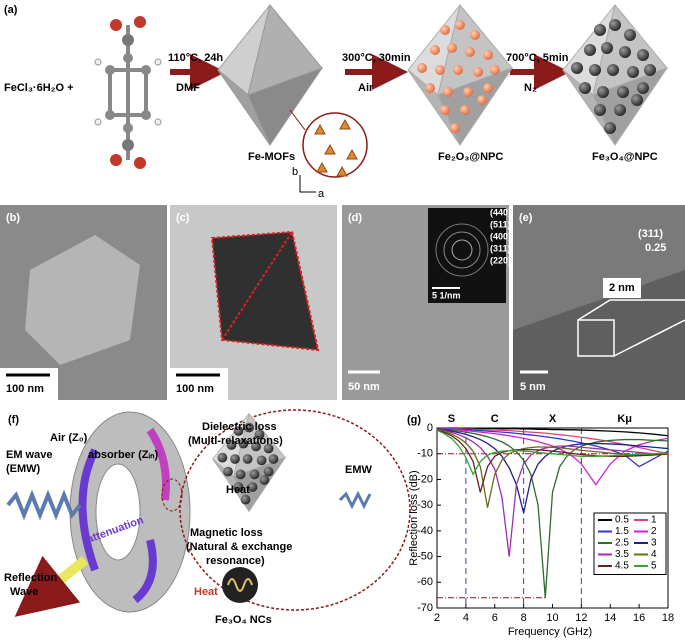 The width and height of the screenshot is (685, 640). Describe the element at coordinates (13, 218) in the screenshot. I see `panel-label: (b)` at that location.